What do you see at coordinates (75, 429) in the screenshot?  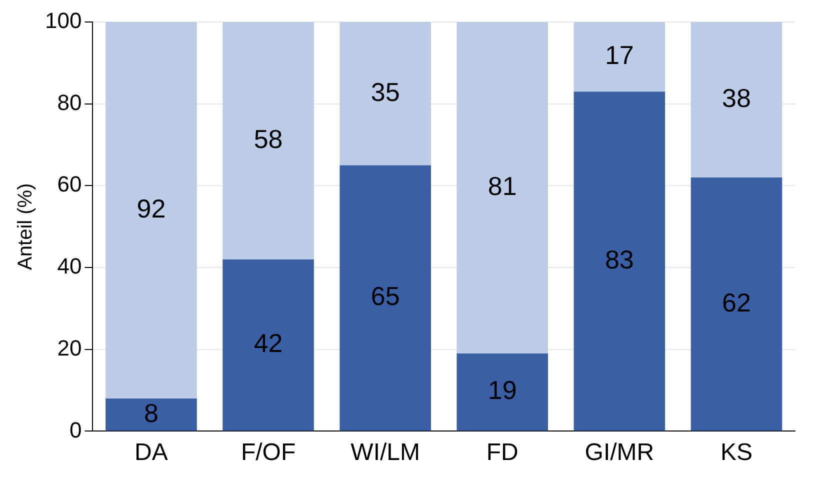 I see `y-tick-label: 0` at bounding box center [75, 429].